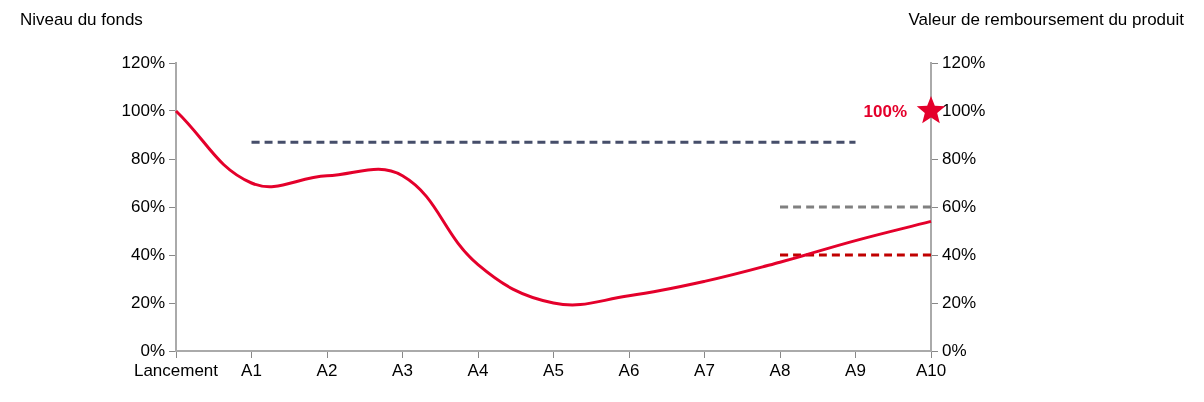 This screenshot has height=402, width=1204. What do you see at coordinates (855, 370) in the screenshot?
I see `x-tick-label: A9` at bounding box center [855, 370].